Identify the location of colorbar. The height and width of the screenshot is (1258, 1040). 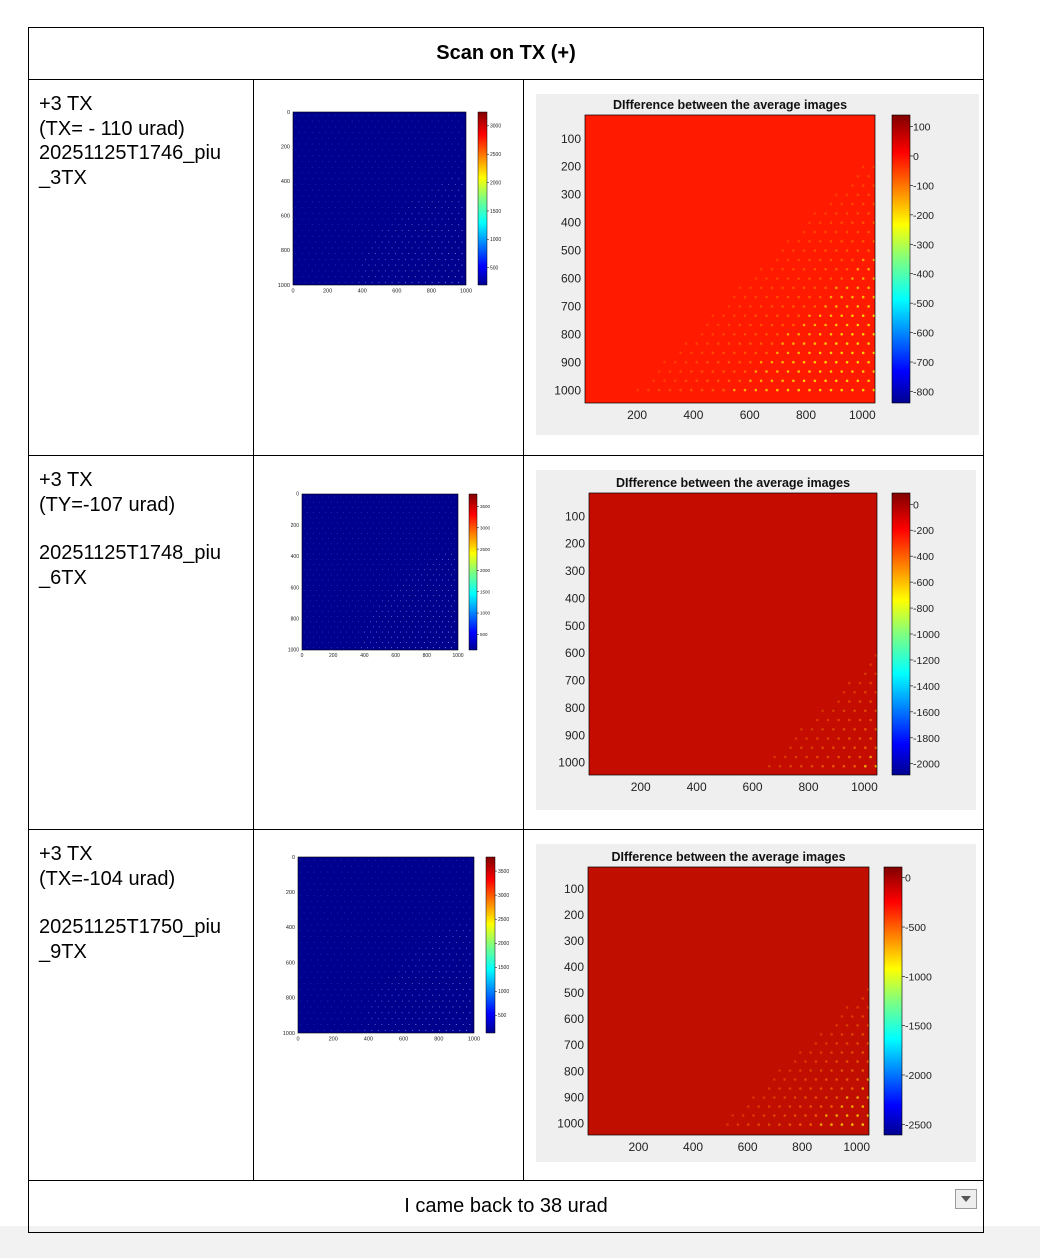
(490, 945).